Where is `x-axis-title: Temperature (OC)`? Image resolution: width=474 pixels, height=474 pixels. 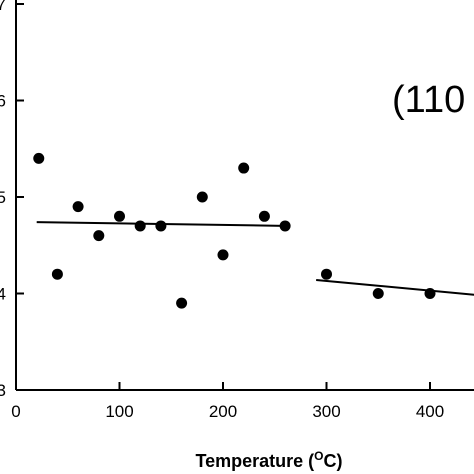 x-axis-title: Temperature (OC) is located at coordinates (268, 460).